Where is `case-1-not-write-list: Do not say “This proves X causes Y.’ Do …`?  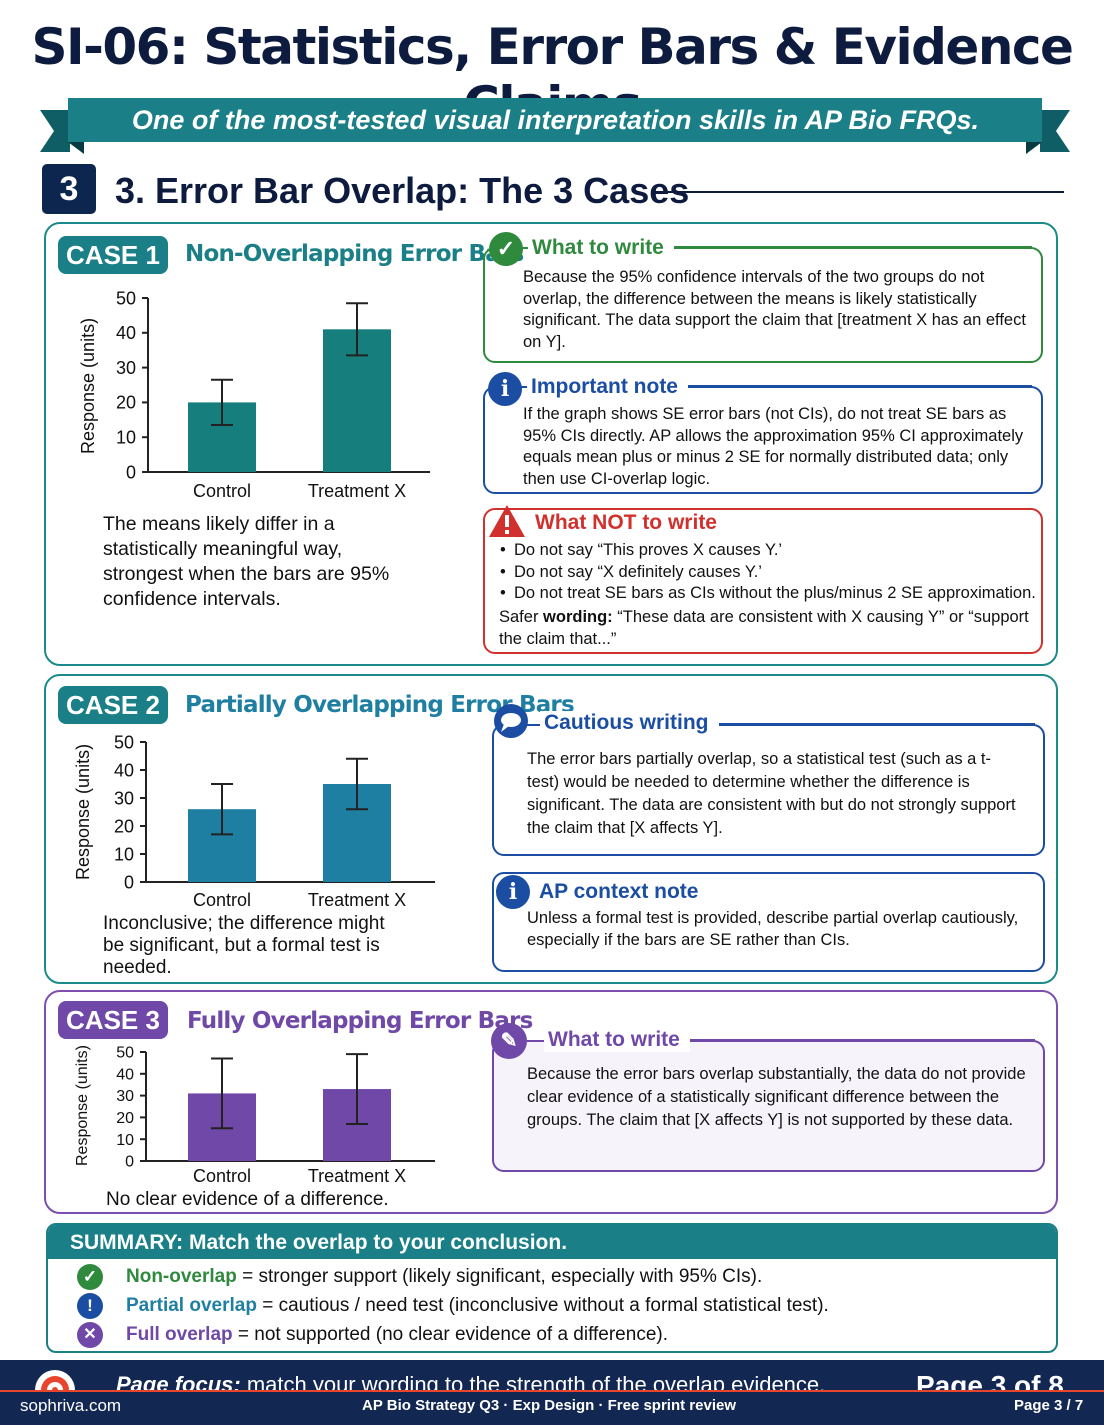
case-1-not-write-list: Do not say “This proves X causes Y.’ Do … is located at coordinates (768, 572).